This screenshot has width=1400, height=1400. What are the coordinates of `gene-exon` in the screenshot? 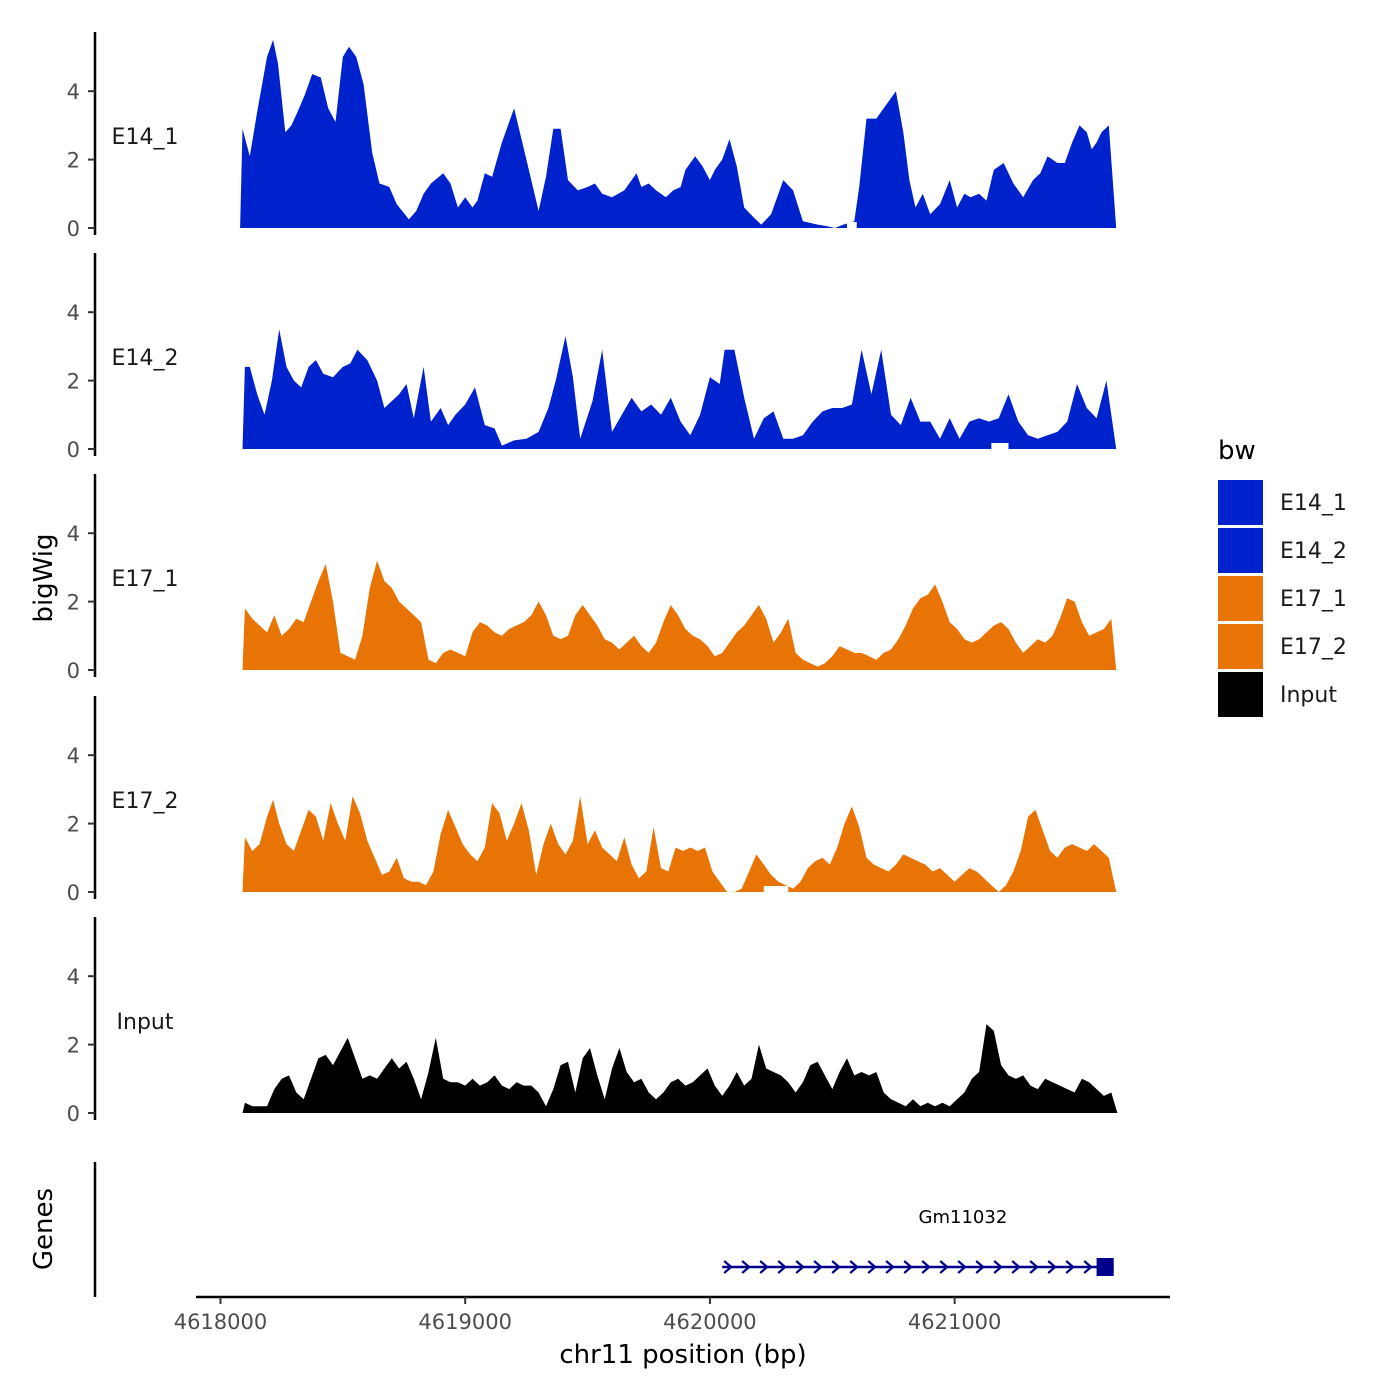 It's located at (1105, 1267).